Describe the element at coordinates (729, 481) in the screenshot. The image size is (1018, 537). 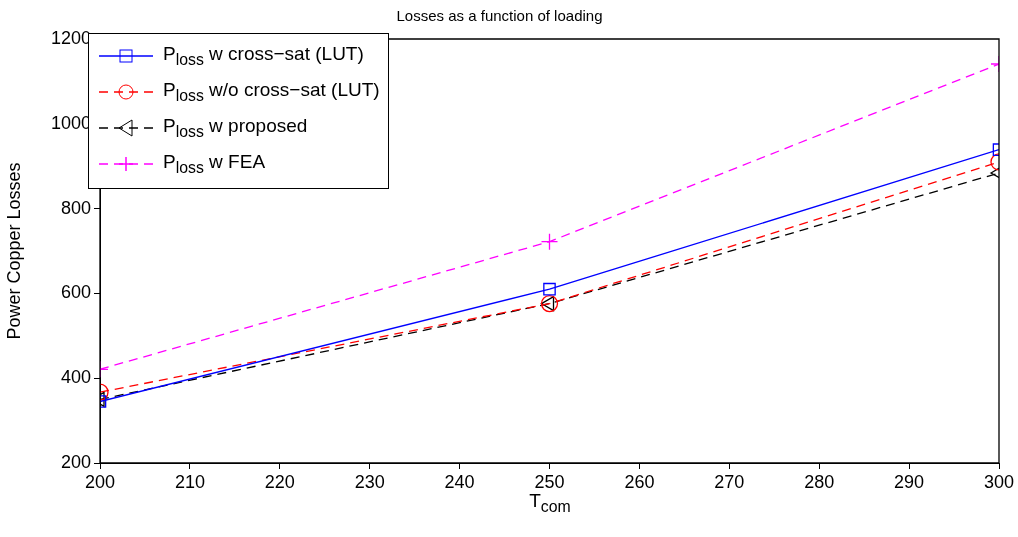
I see `x-tick-label: 270` at that location.